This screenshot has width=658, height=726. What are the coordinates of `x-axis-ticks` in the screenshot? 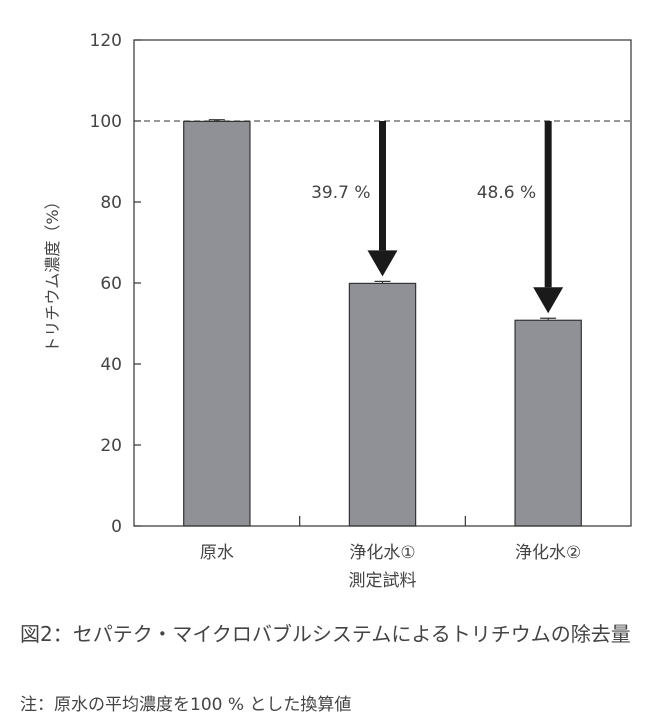 It's located at (382, 521).